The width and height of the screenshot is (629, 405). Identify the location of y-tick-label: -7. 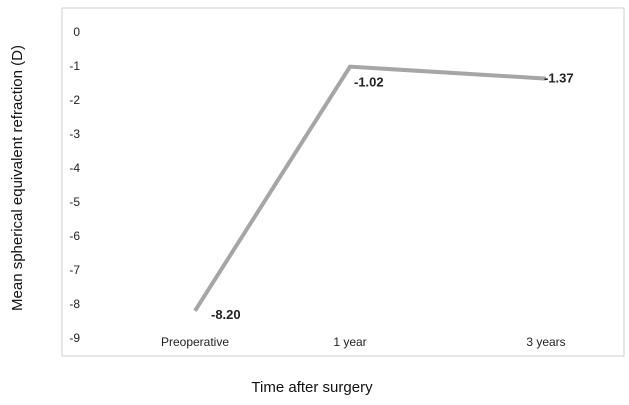
(74, 270).